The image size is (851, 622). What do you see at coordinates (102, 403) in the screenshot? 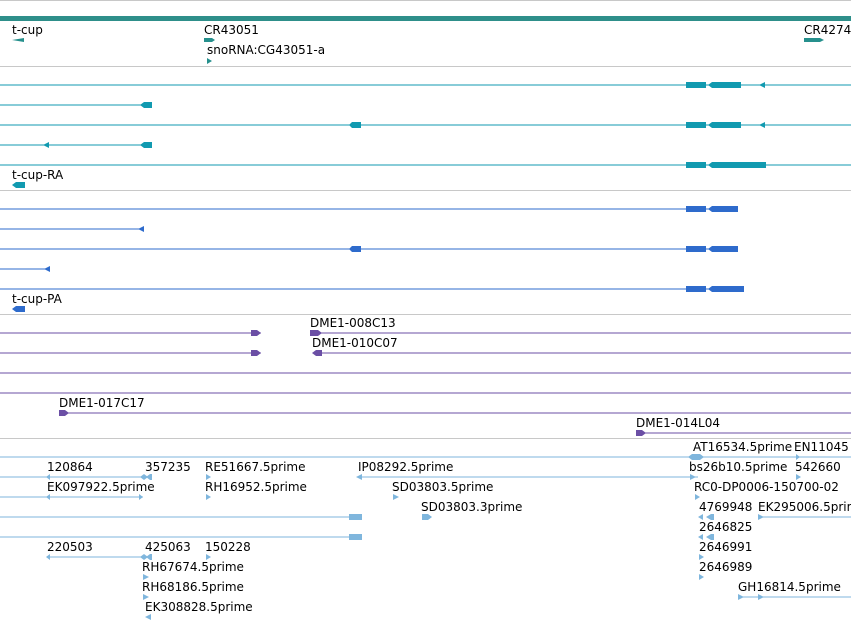
I see `bac-label-dme1-017c17: DME1-017C17` at bounding box center [102, 403].